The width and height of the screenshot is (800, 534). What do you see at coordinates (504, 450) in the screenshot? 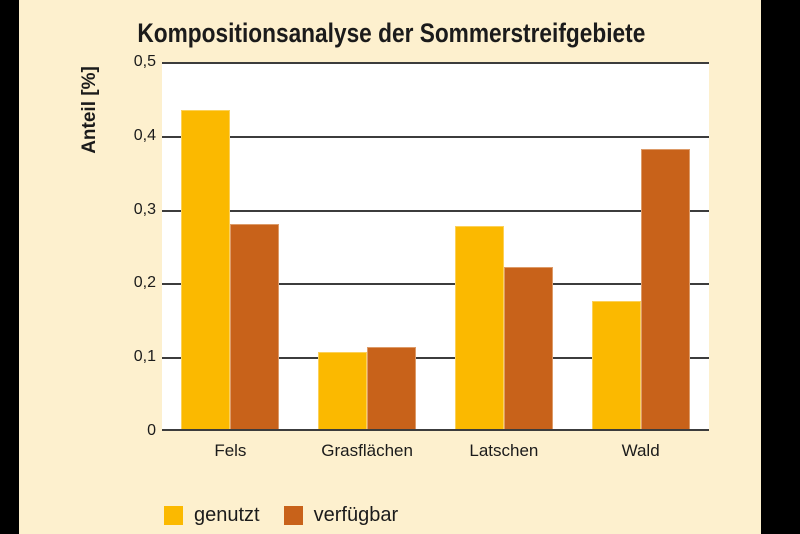
I see `x-category-label: Latschen` at bounding box center [504, 450].